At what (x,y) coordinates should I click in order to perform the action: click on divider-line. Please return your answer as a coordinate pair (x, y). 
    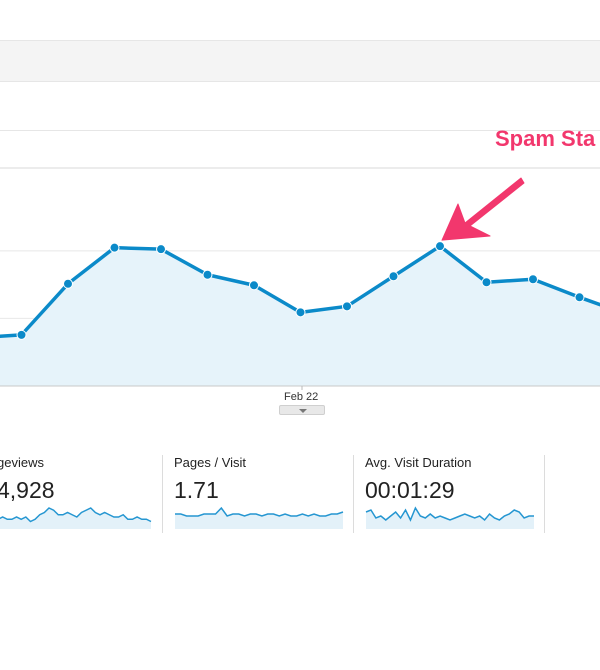
    Looking at the image, I should click on (300, 130).